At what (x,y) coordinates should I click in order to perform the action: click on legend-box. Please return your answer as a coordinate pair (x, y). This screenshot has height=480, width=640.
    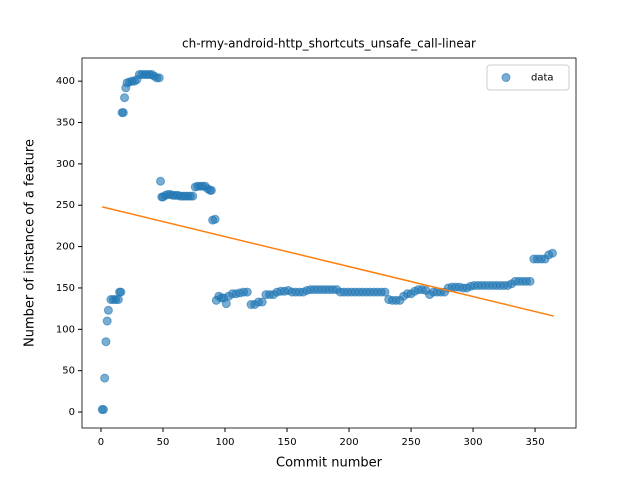
    Looking at the image, I should click on (528, 77).